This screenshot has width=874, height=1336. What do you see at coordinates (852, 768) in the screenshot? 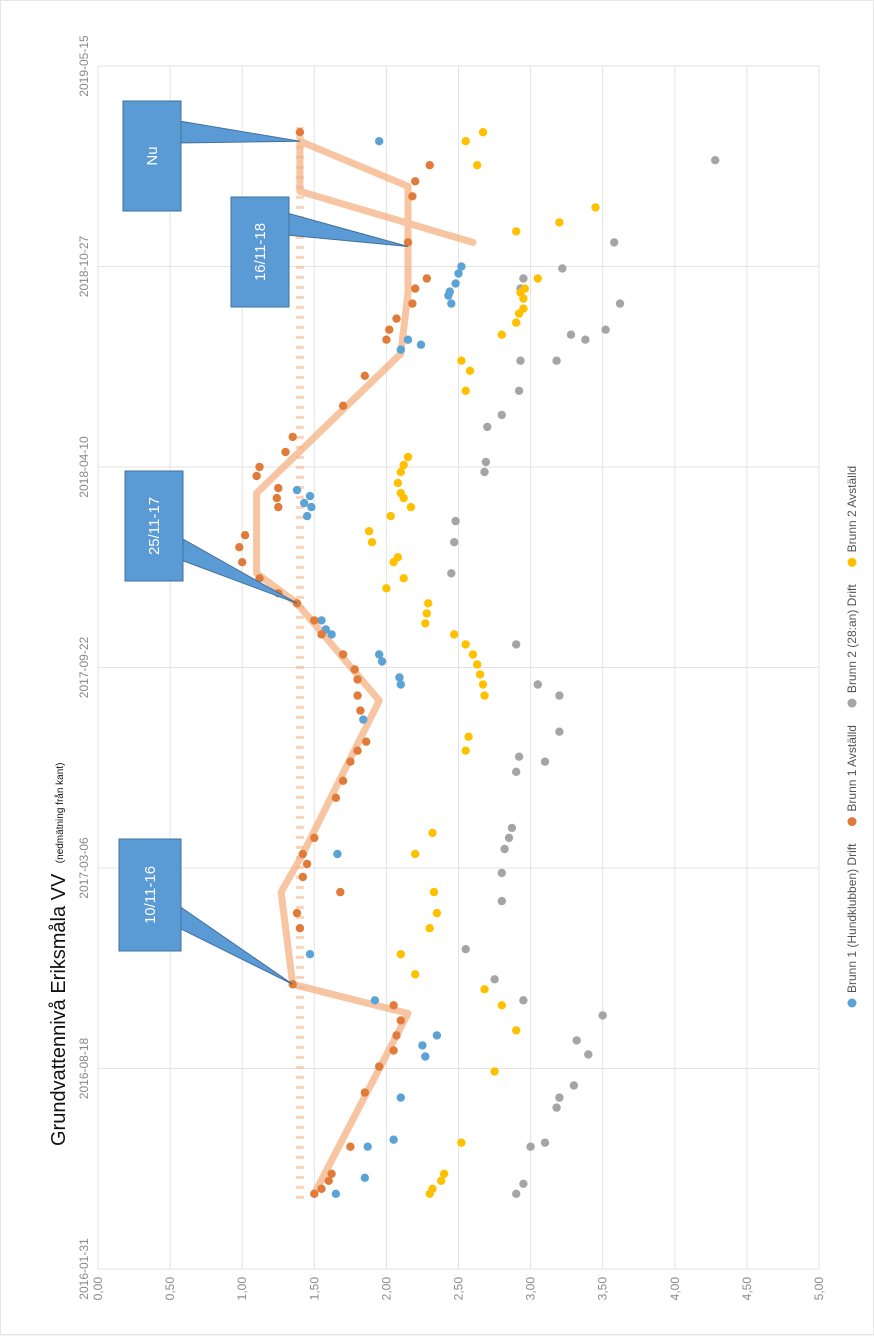
I see `legend-label: Brunn 1 Avställd` at bounding box center [852, 768].